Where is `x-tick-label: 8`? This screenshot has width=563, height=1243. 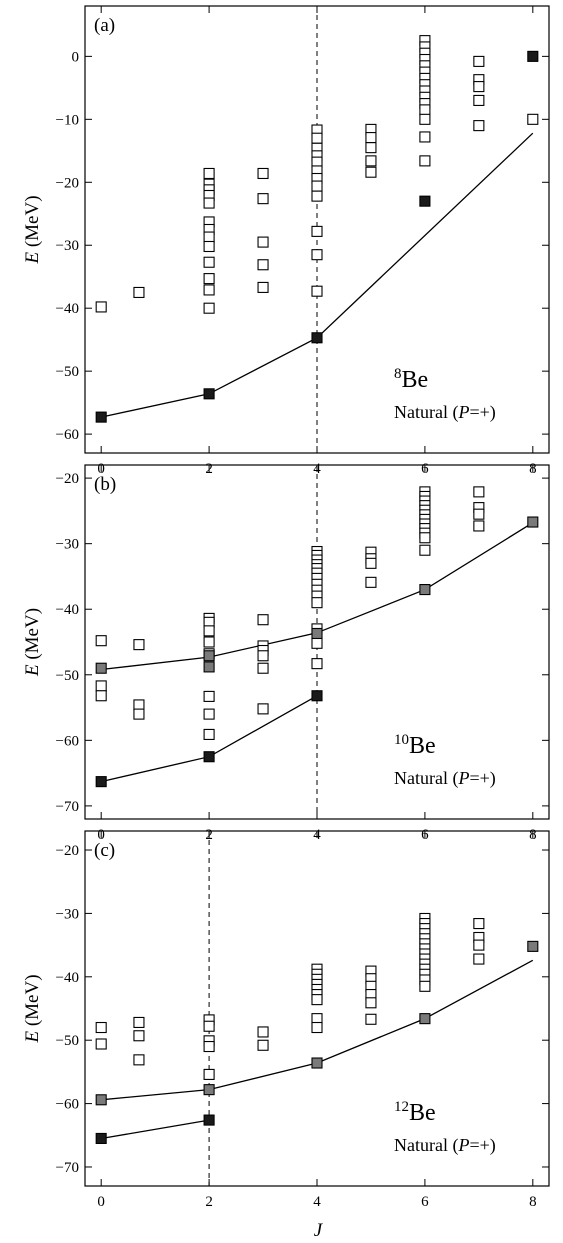
x-tick-label: 8 is located at coordinates (533, 1202).